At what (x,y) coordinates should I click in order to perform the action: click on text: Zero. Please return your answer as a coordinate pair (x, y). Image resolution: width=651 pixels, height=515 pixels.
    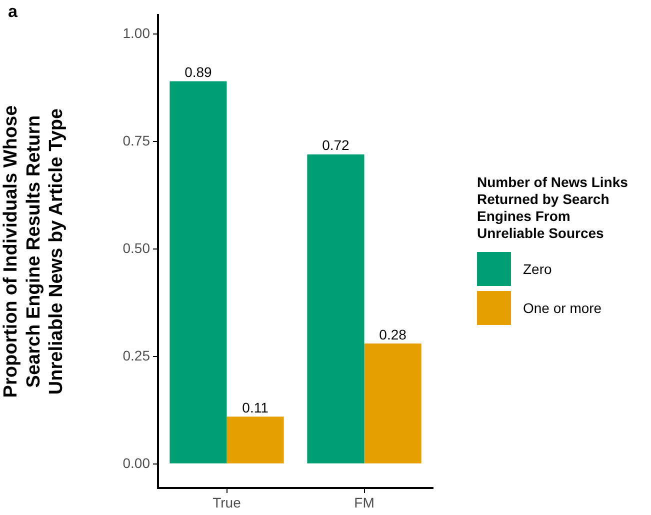
    Looking at the image, I should click on (537, 268).